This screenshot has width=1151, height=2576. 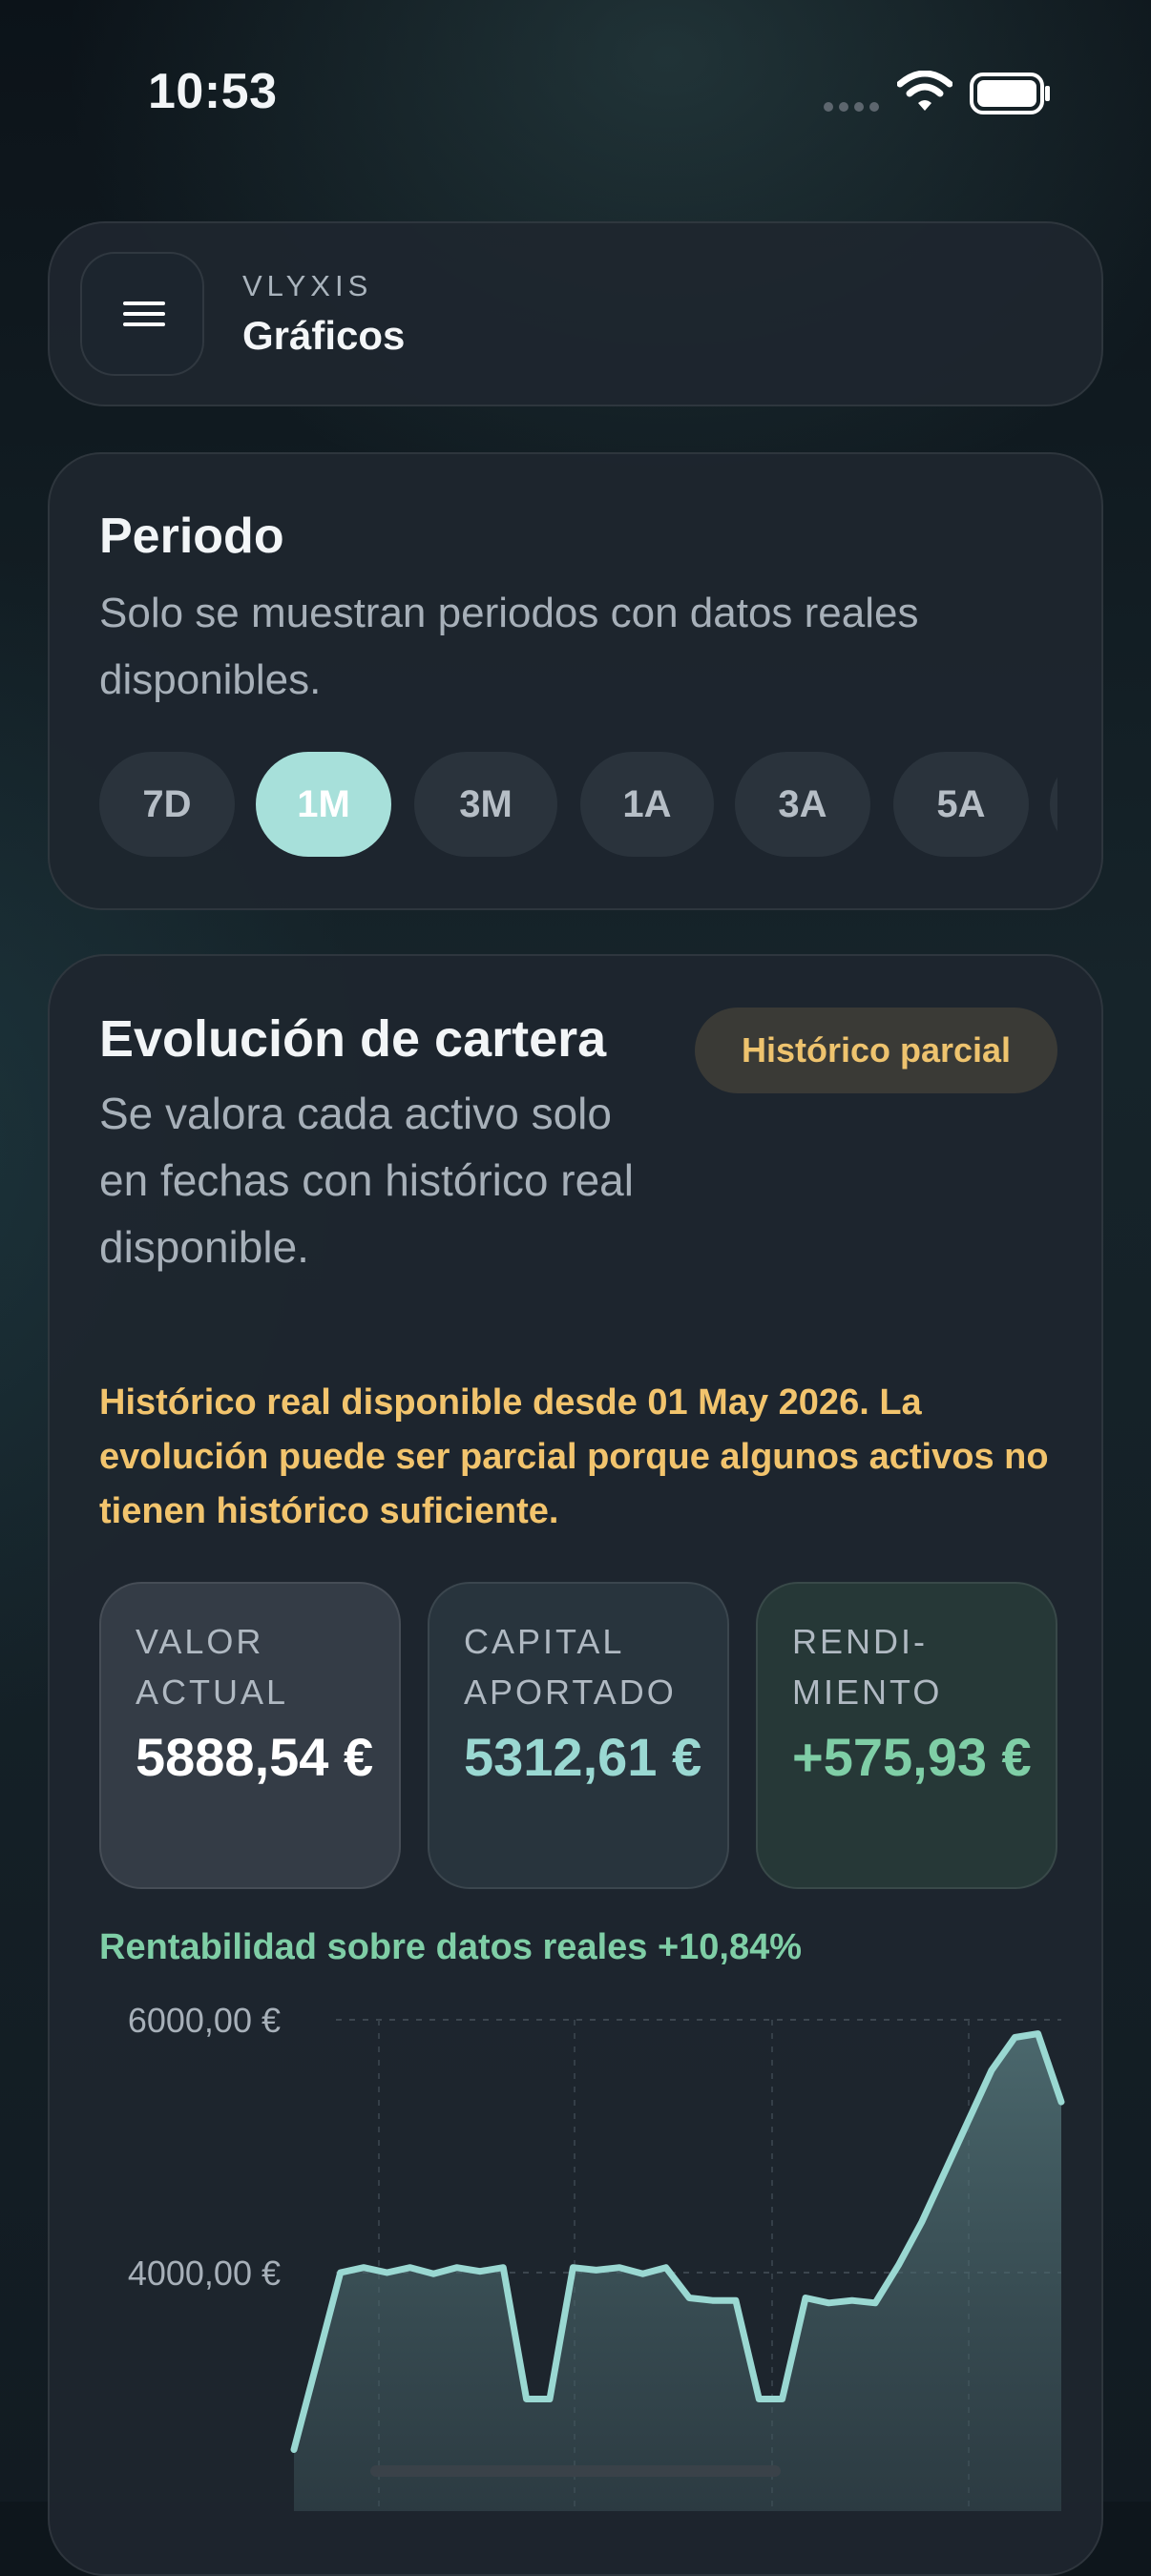 What do you see at coordinates (212, 1667) in the screenshot?
I see `stat-label: VALOR ACTUAL` at bounding box center [212, 1667].